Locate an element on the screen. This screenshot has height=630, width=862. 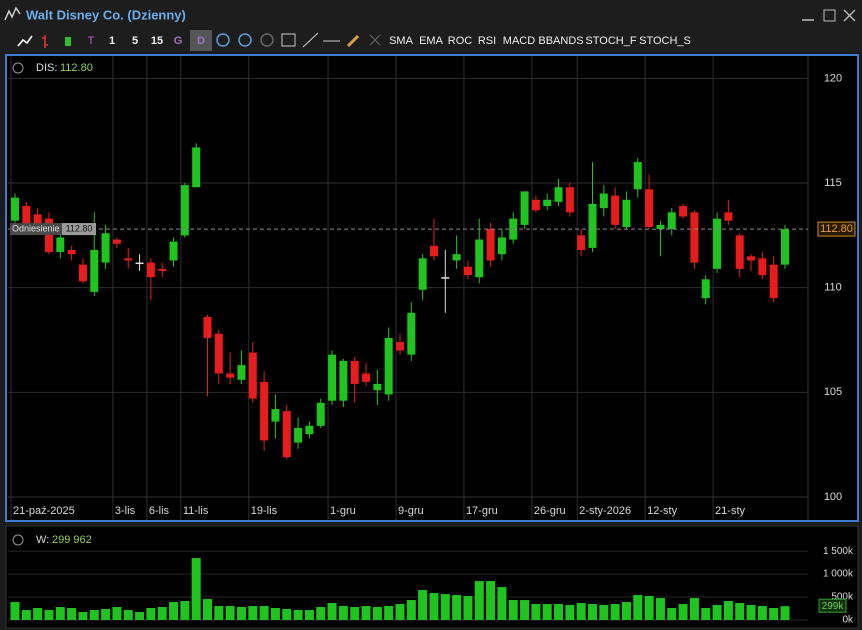
indicator-button: RSI is located at coordinates (487, 41).